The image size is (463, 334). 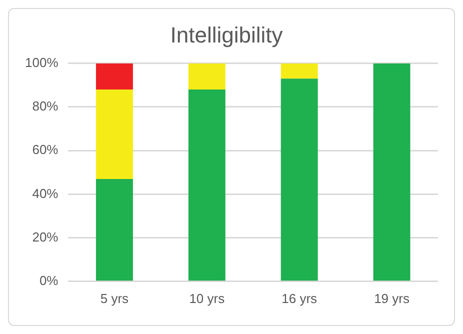 What do you see at coordinates (226, 35) in the screenshot?
I see `chart-title: Intelligibility` at bounding box center [226, 35].